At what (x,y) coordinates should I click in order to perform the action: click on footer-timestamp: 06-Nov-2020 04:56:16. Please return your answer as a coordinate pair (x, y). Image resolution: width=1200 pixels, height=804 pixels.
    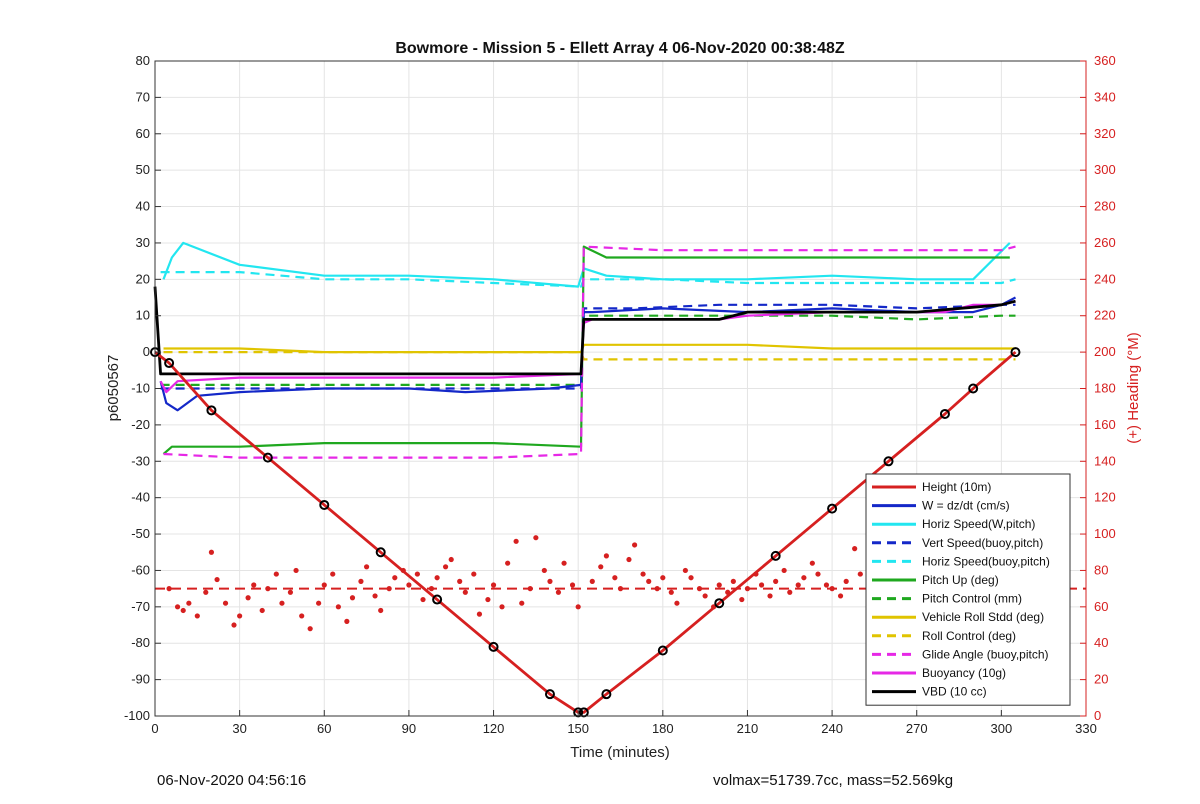
    Looking at the image, I should click on (232, 780).